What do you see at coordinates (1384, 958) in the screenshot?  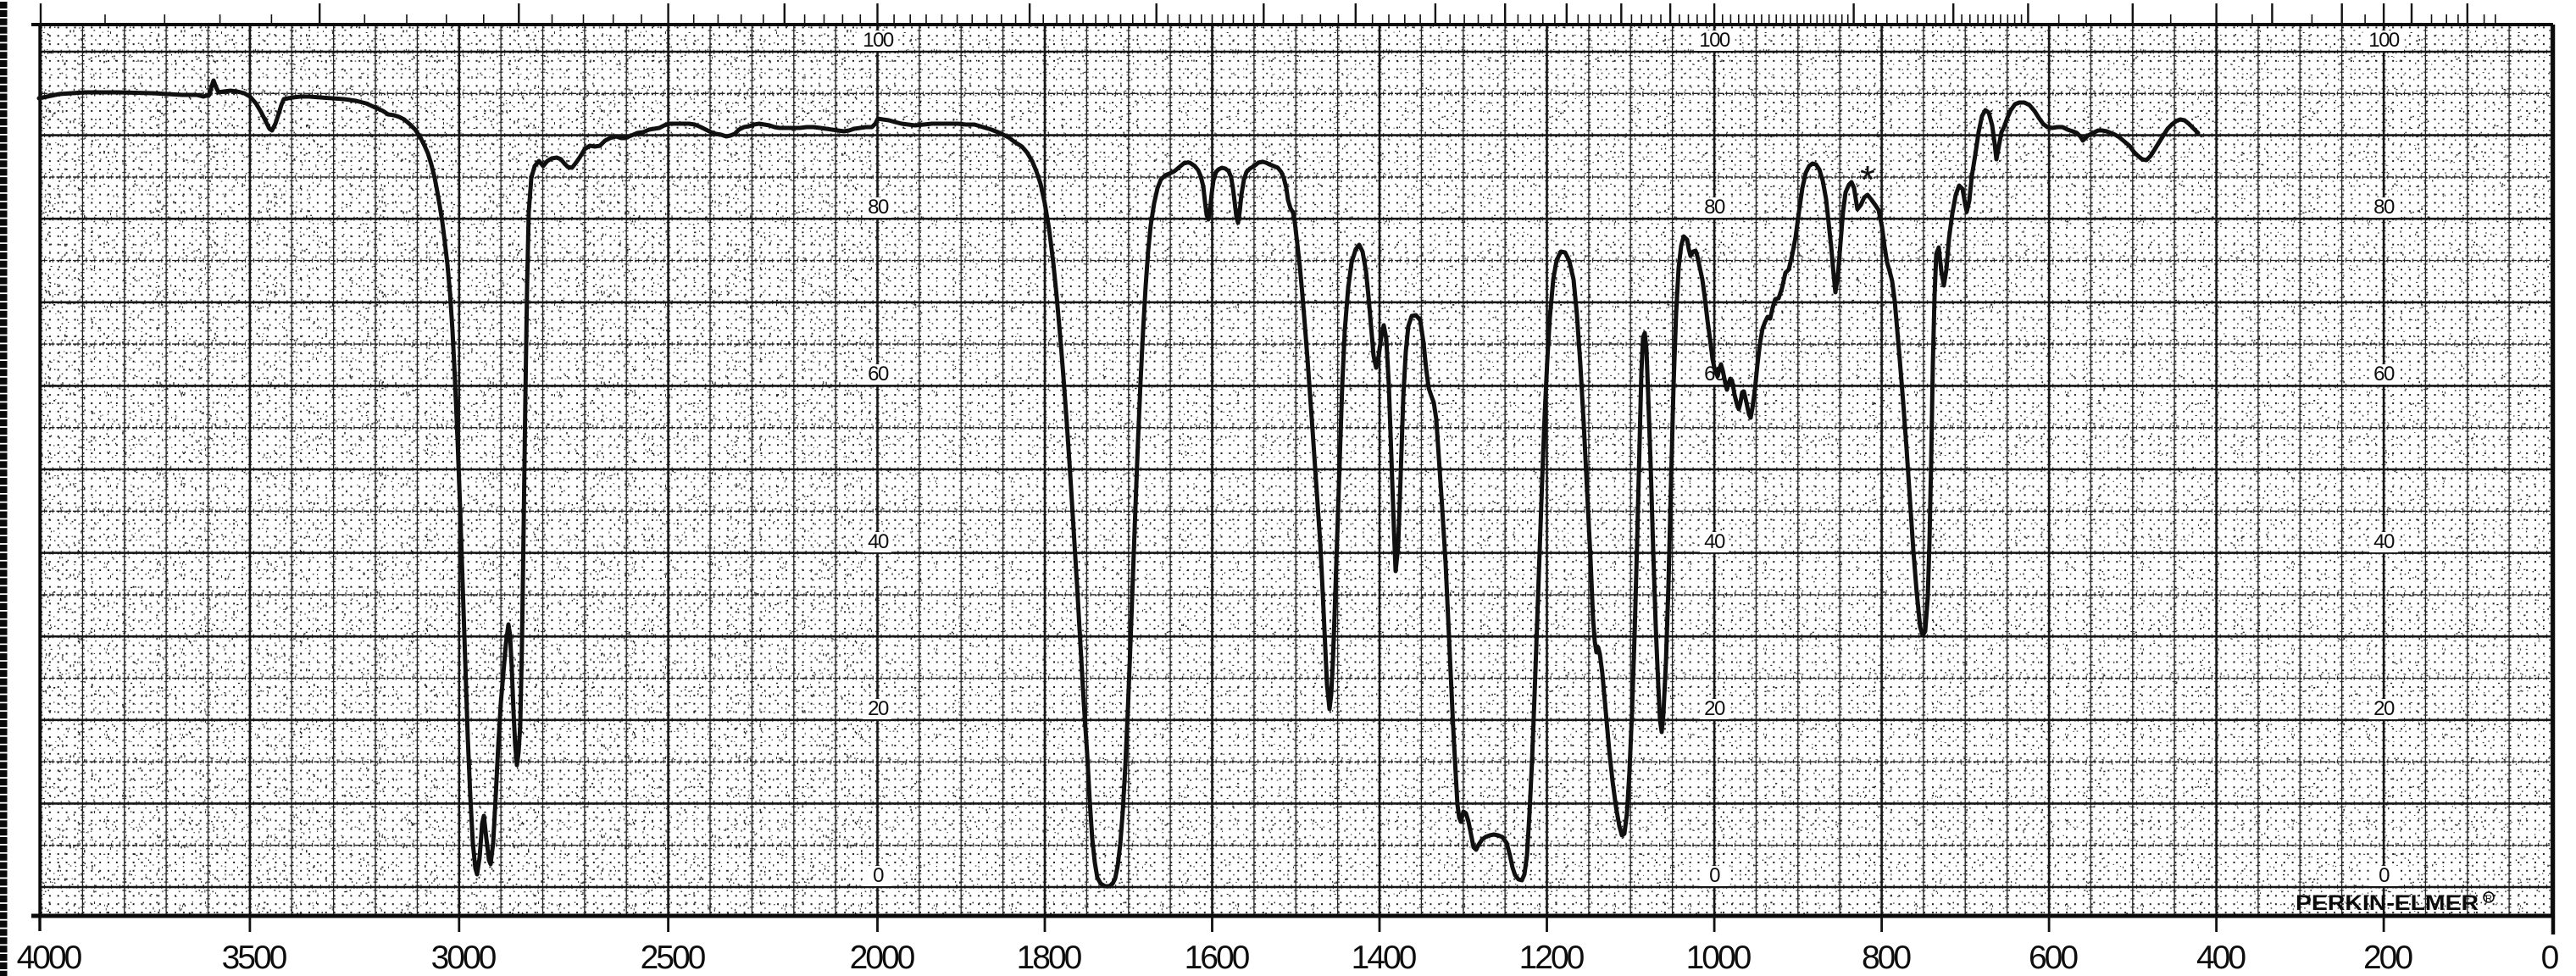 I see `svg-text: 1400` at bounding box center [1384, 958].